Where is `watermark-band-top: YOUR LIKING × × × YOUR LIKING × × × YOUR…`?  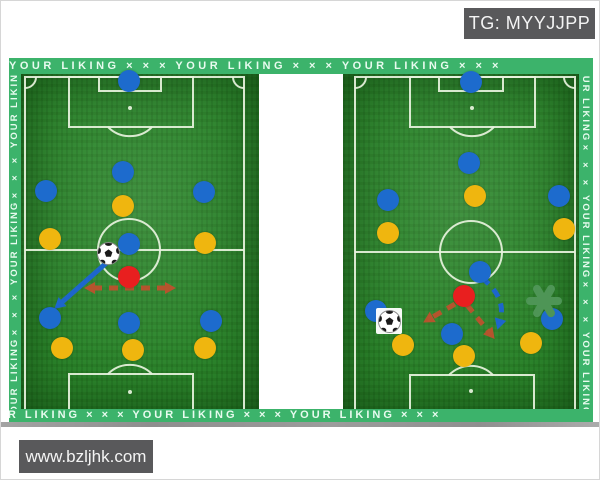 watermark-band-top: YOUR LIKING × × × YOUR LIKING × × × YOUR… is located at coordinates (301, 66).